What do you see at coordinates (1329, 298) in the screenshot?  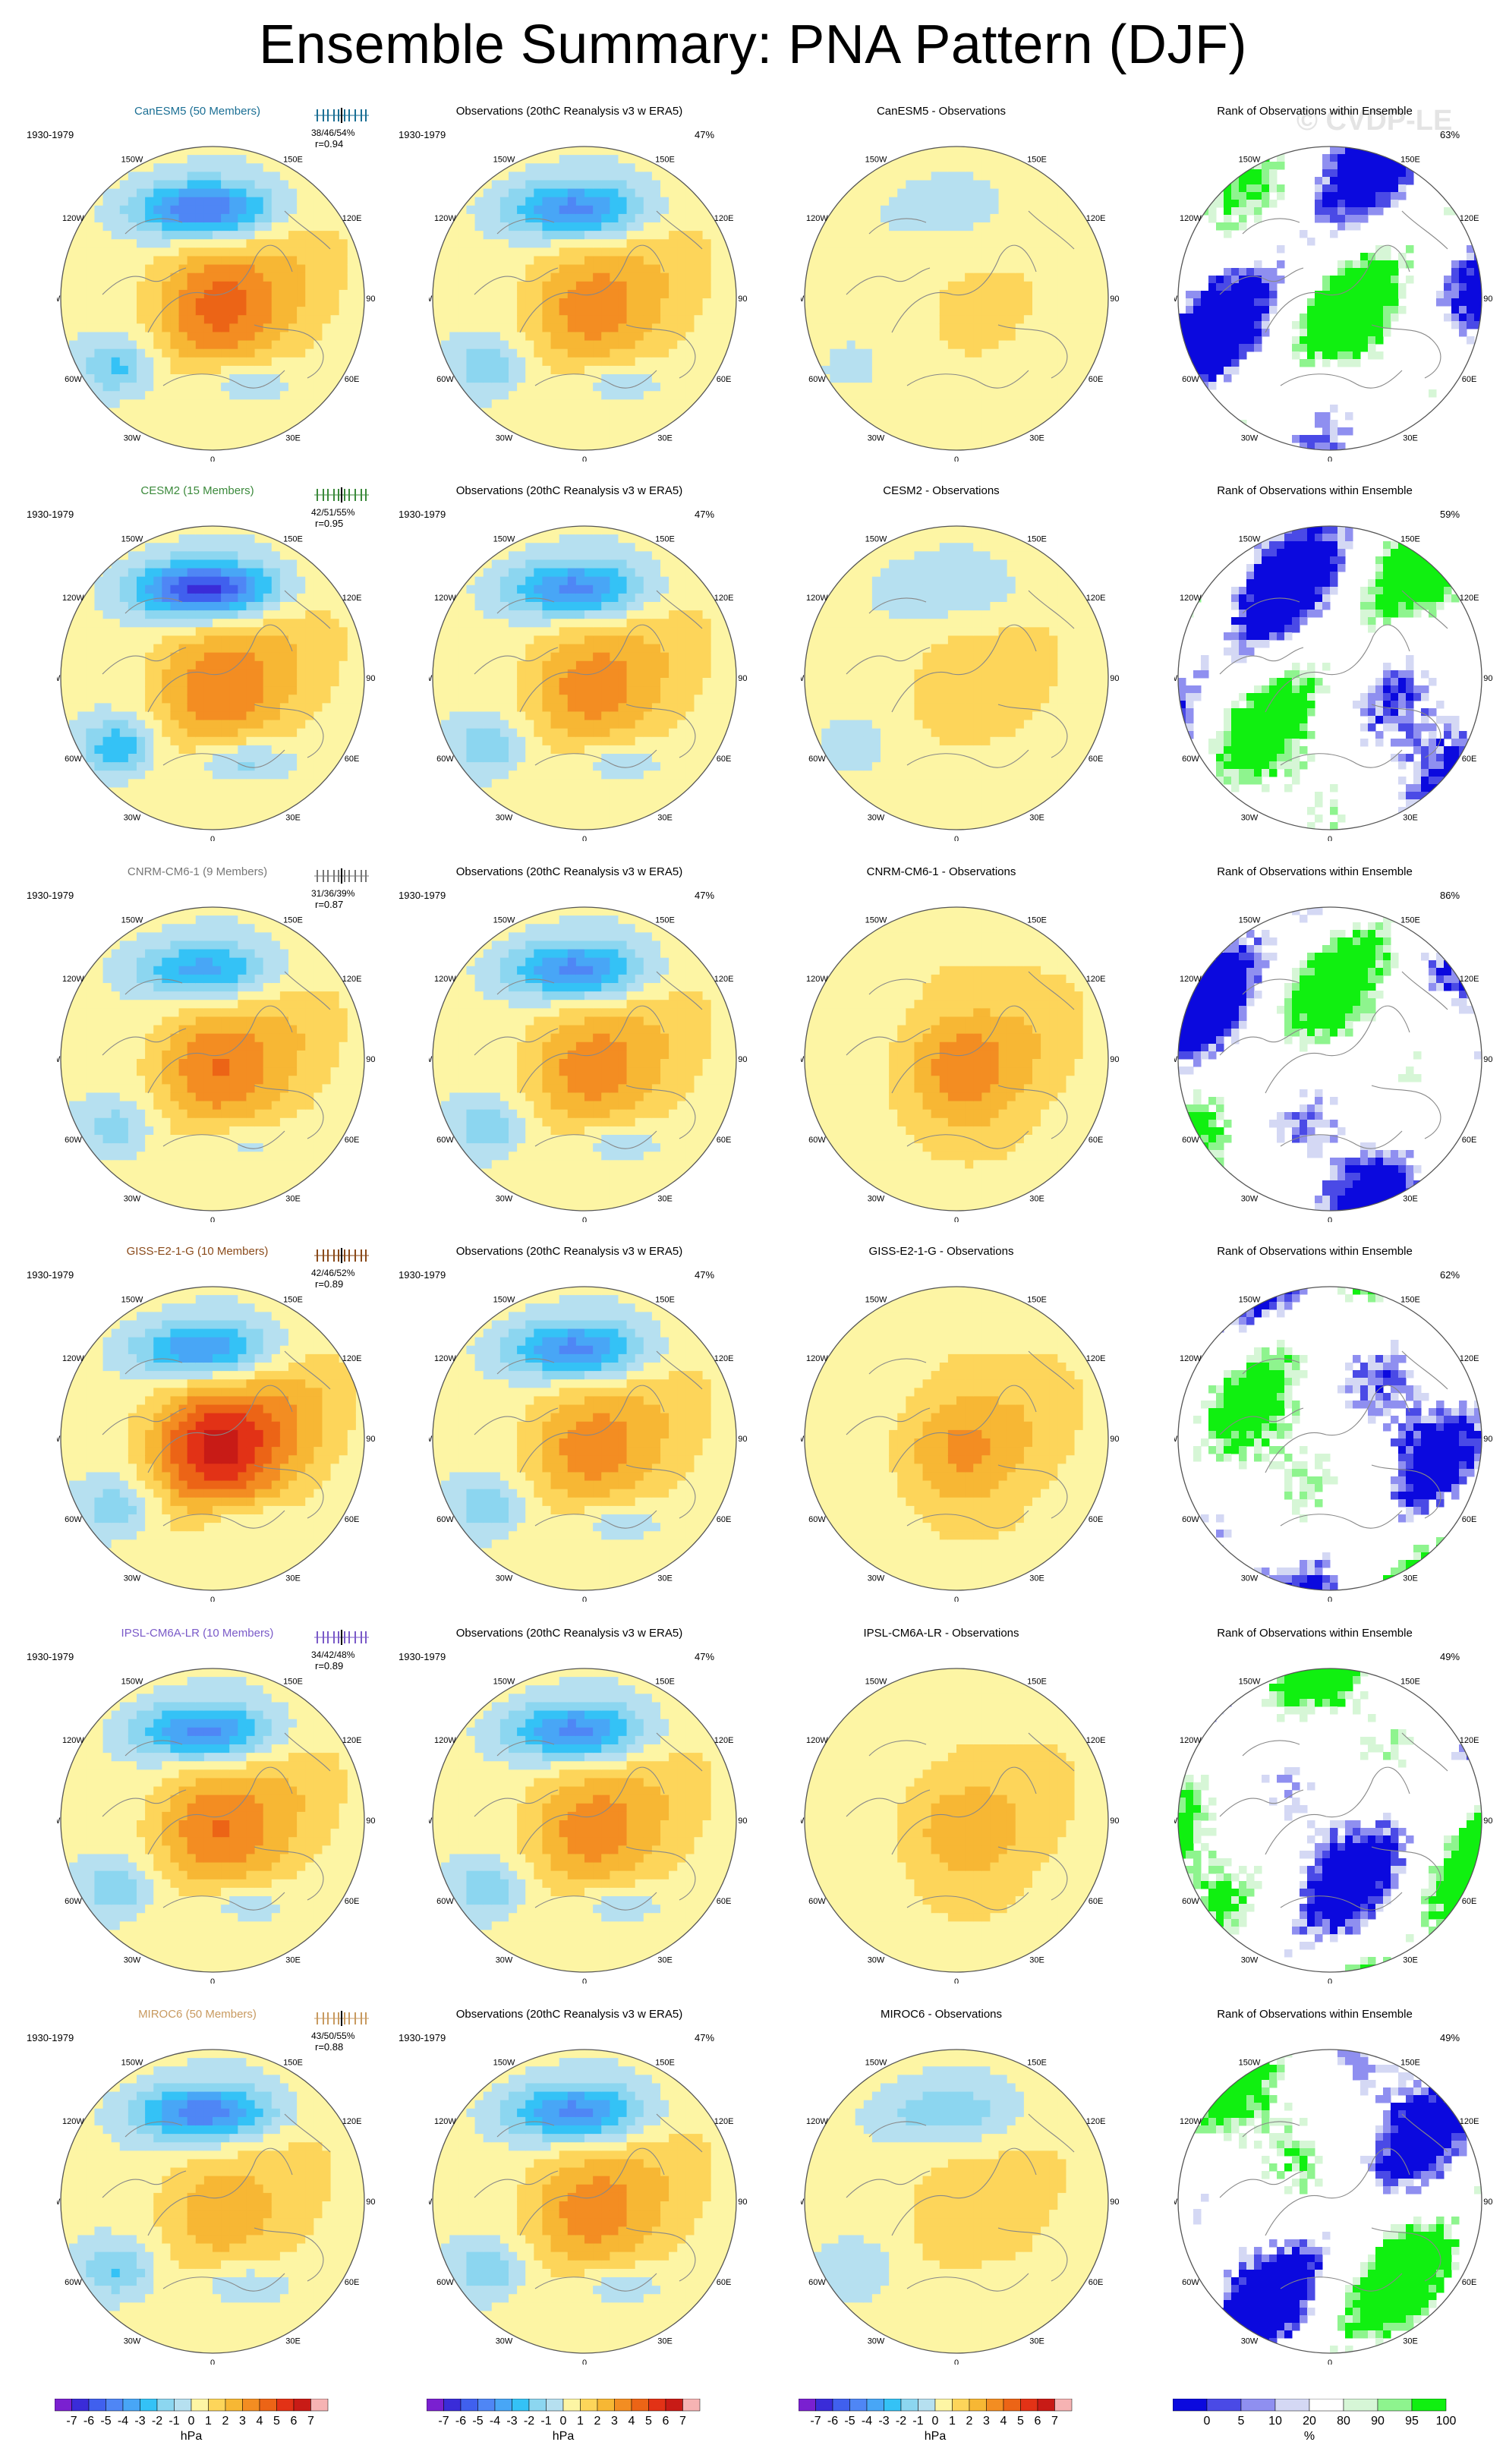 I see `map-boundary` at bounding box center [1329, 298].